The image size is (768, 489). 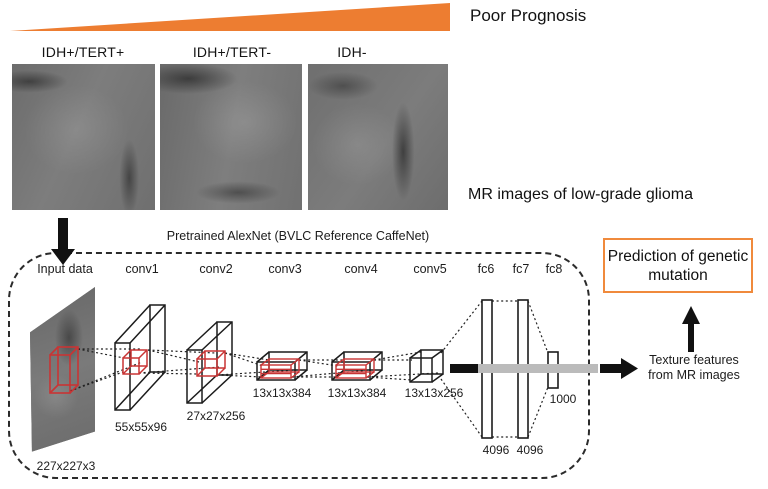 I want to click on dim-input: 227x227x3, so click(x=66, y=466).